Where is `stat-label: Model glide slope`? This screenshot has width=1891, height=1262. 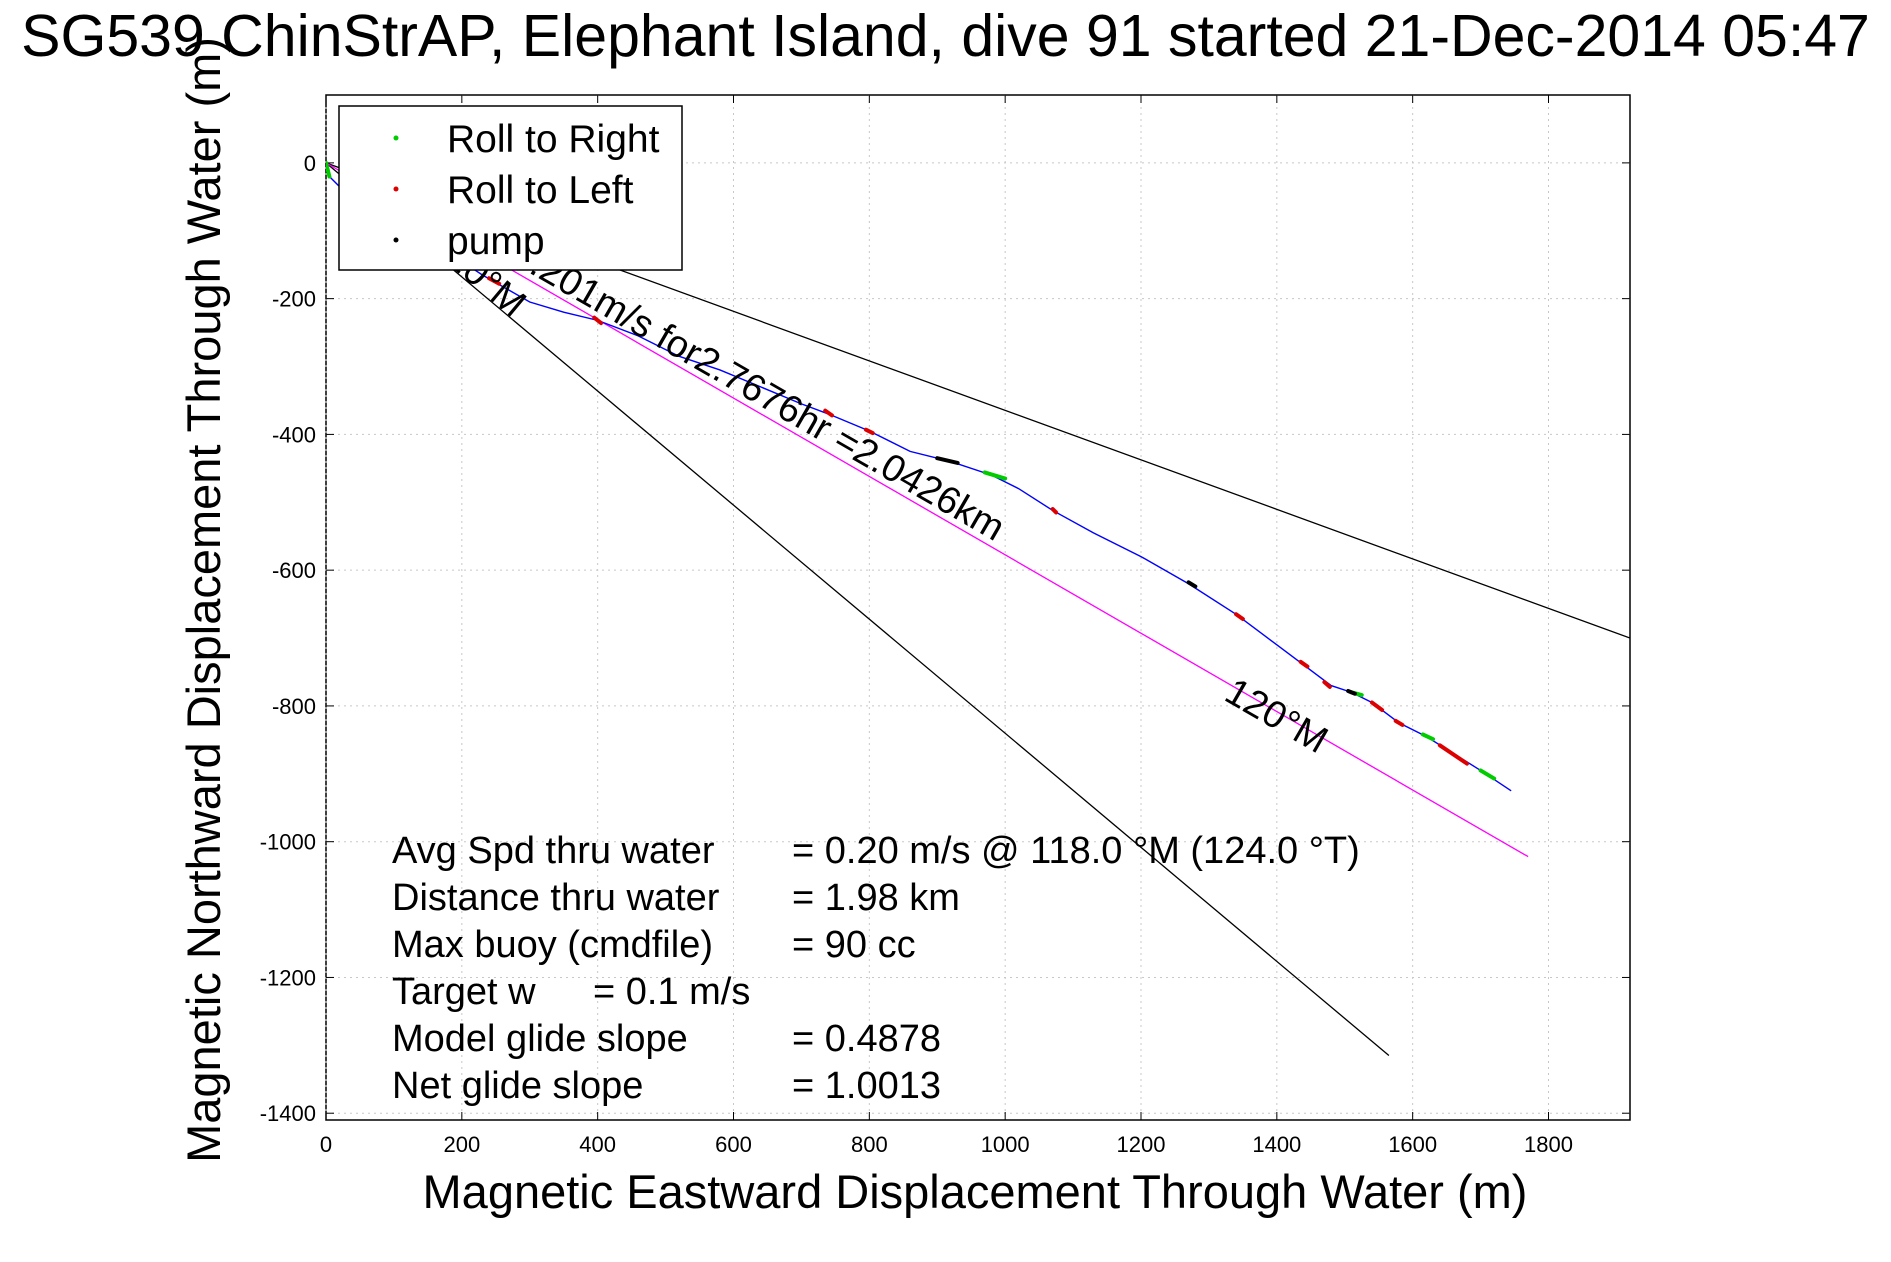
stat-label: Model glide slope is located at coordinates (540, 1039).